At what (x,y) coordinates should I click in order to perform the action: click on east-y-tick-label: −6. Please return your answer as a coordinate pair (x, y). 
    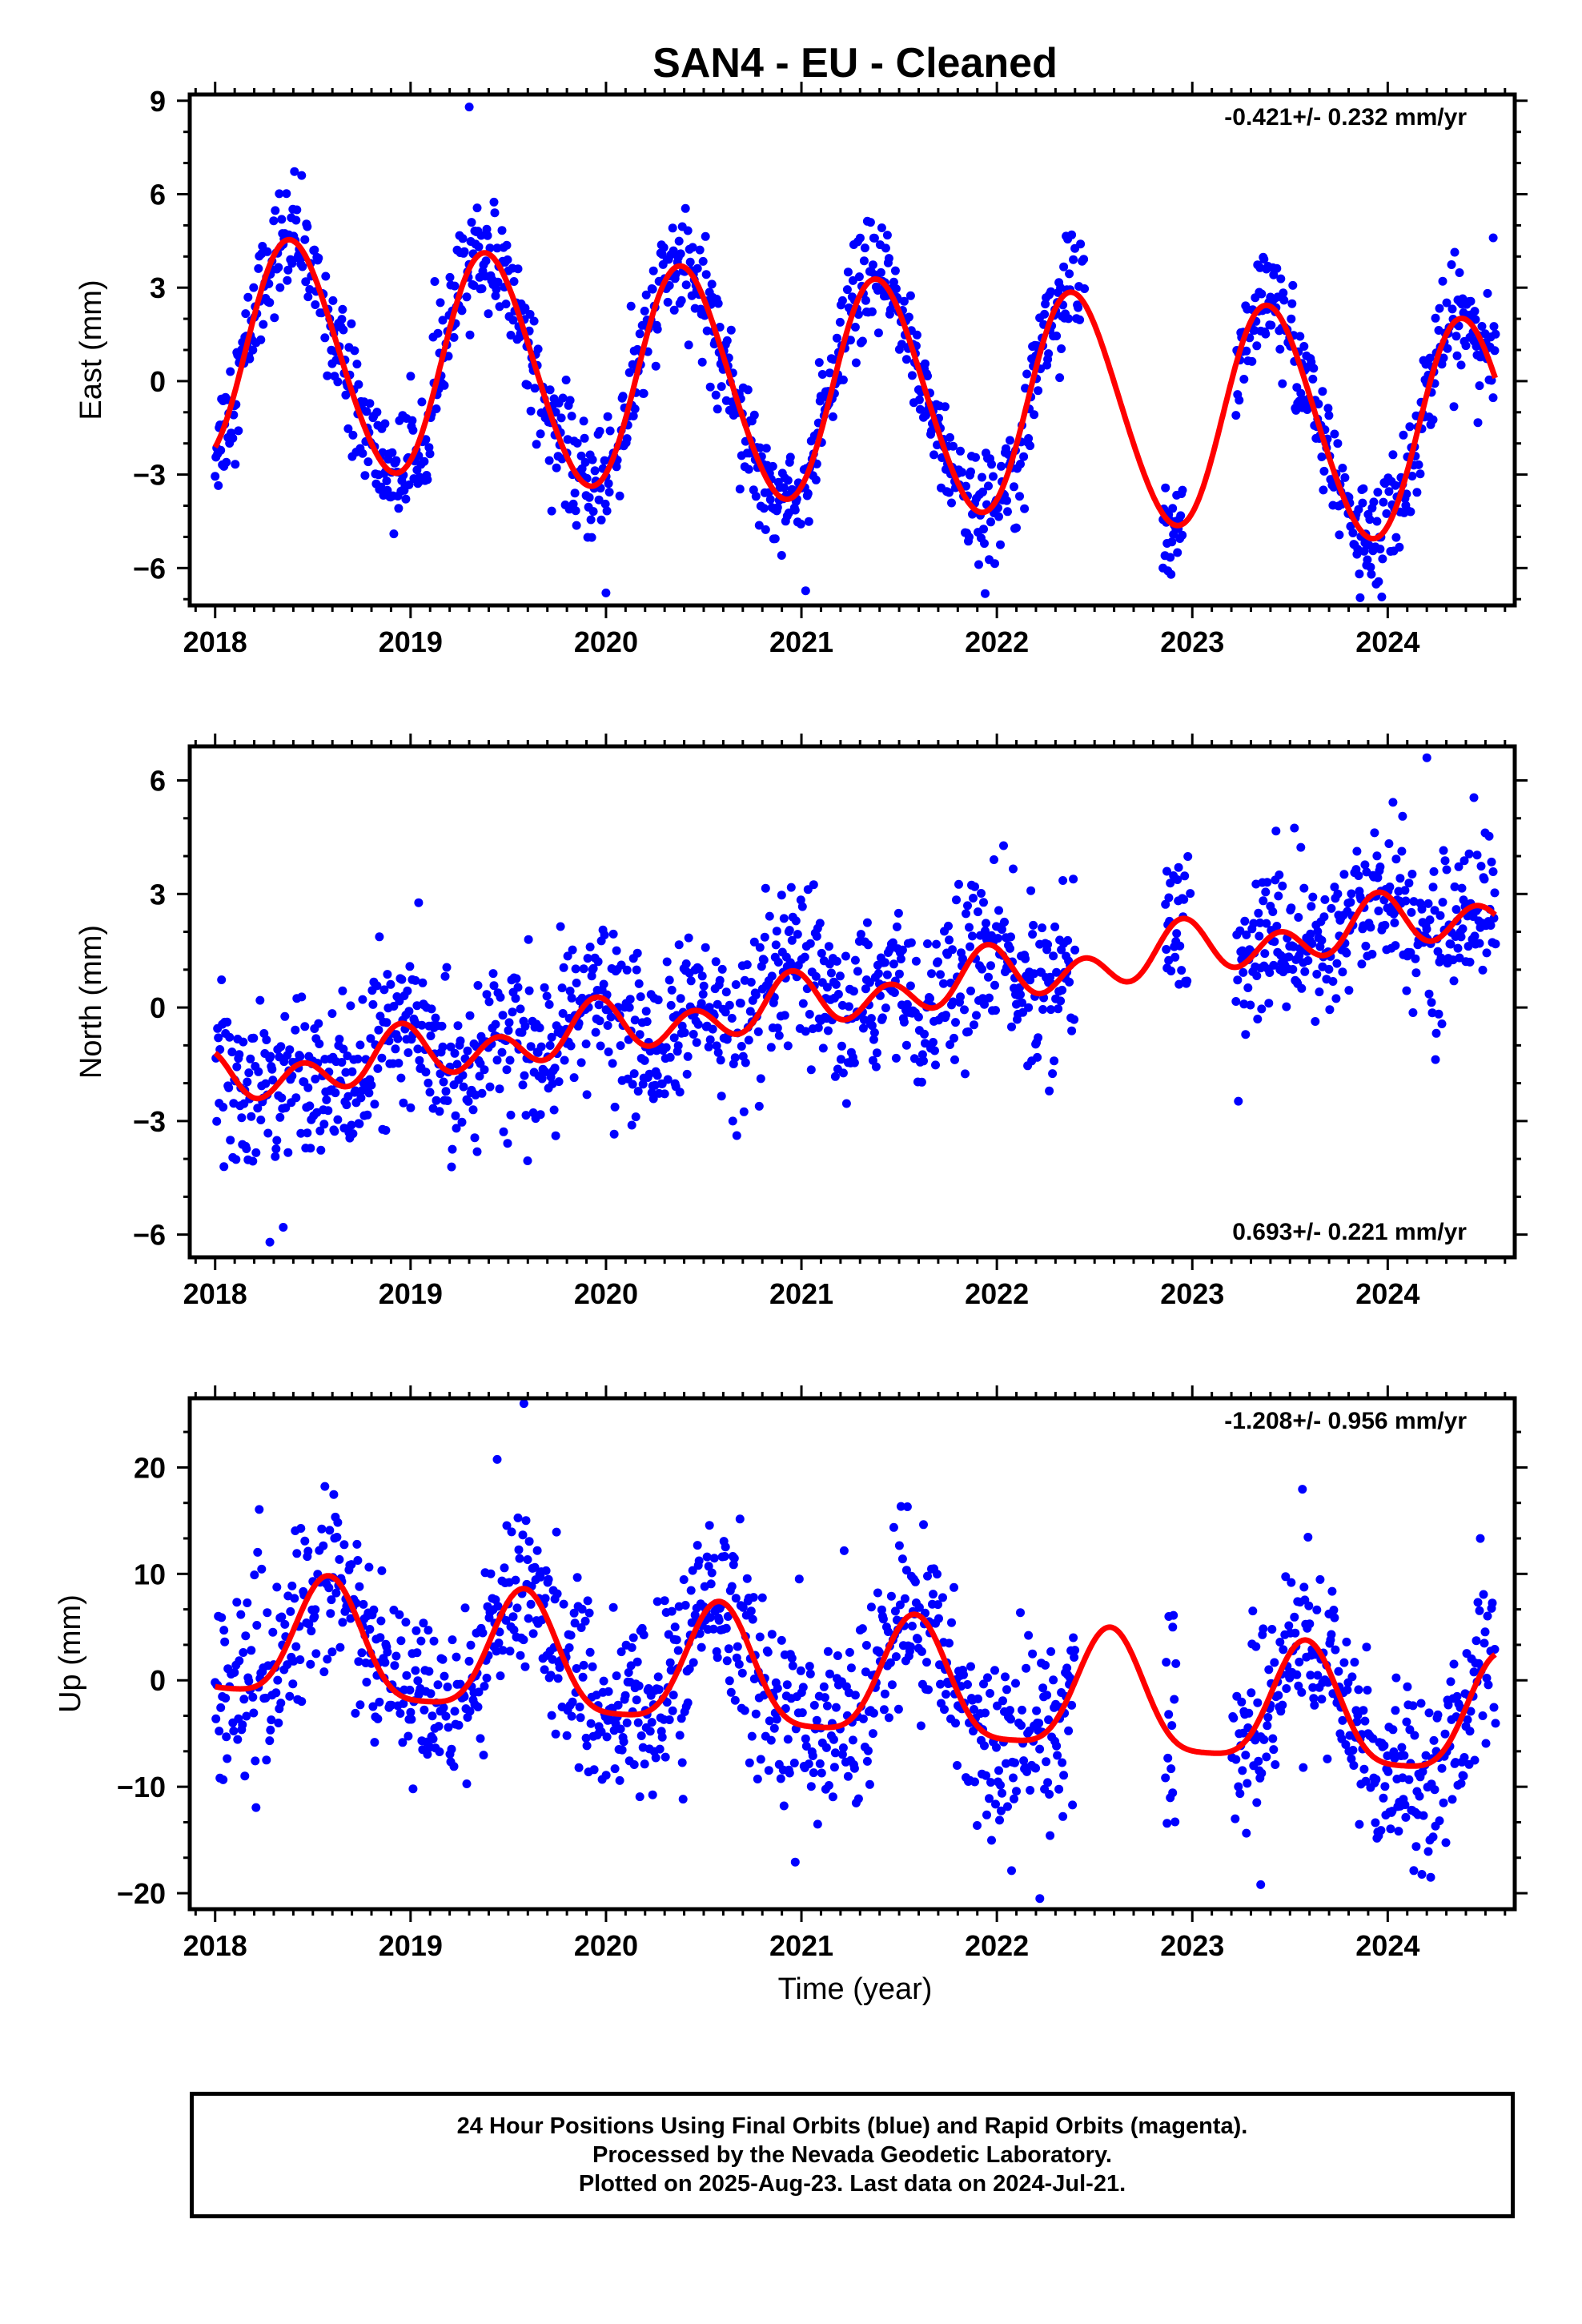
    Looking at the image, I should click on (149, 568).